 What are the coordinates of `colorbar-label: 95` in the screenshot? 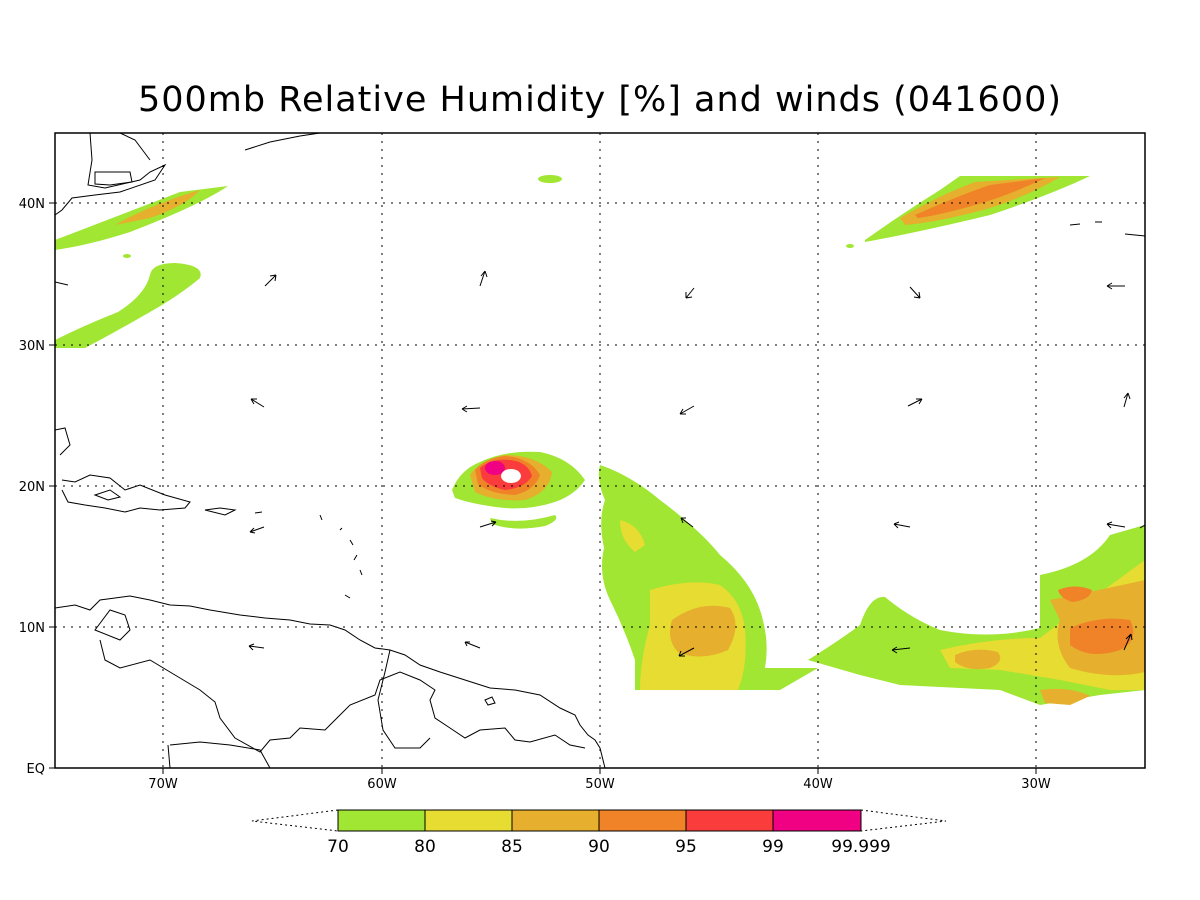 It's located at (686, 847).